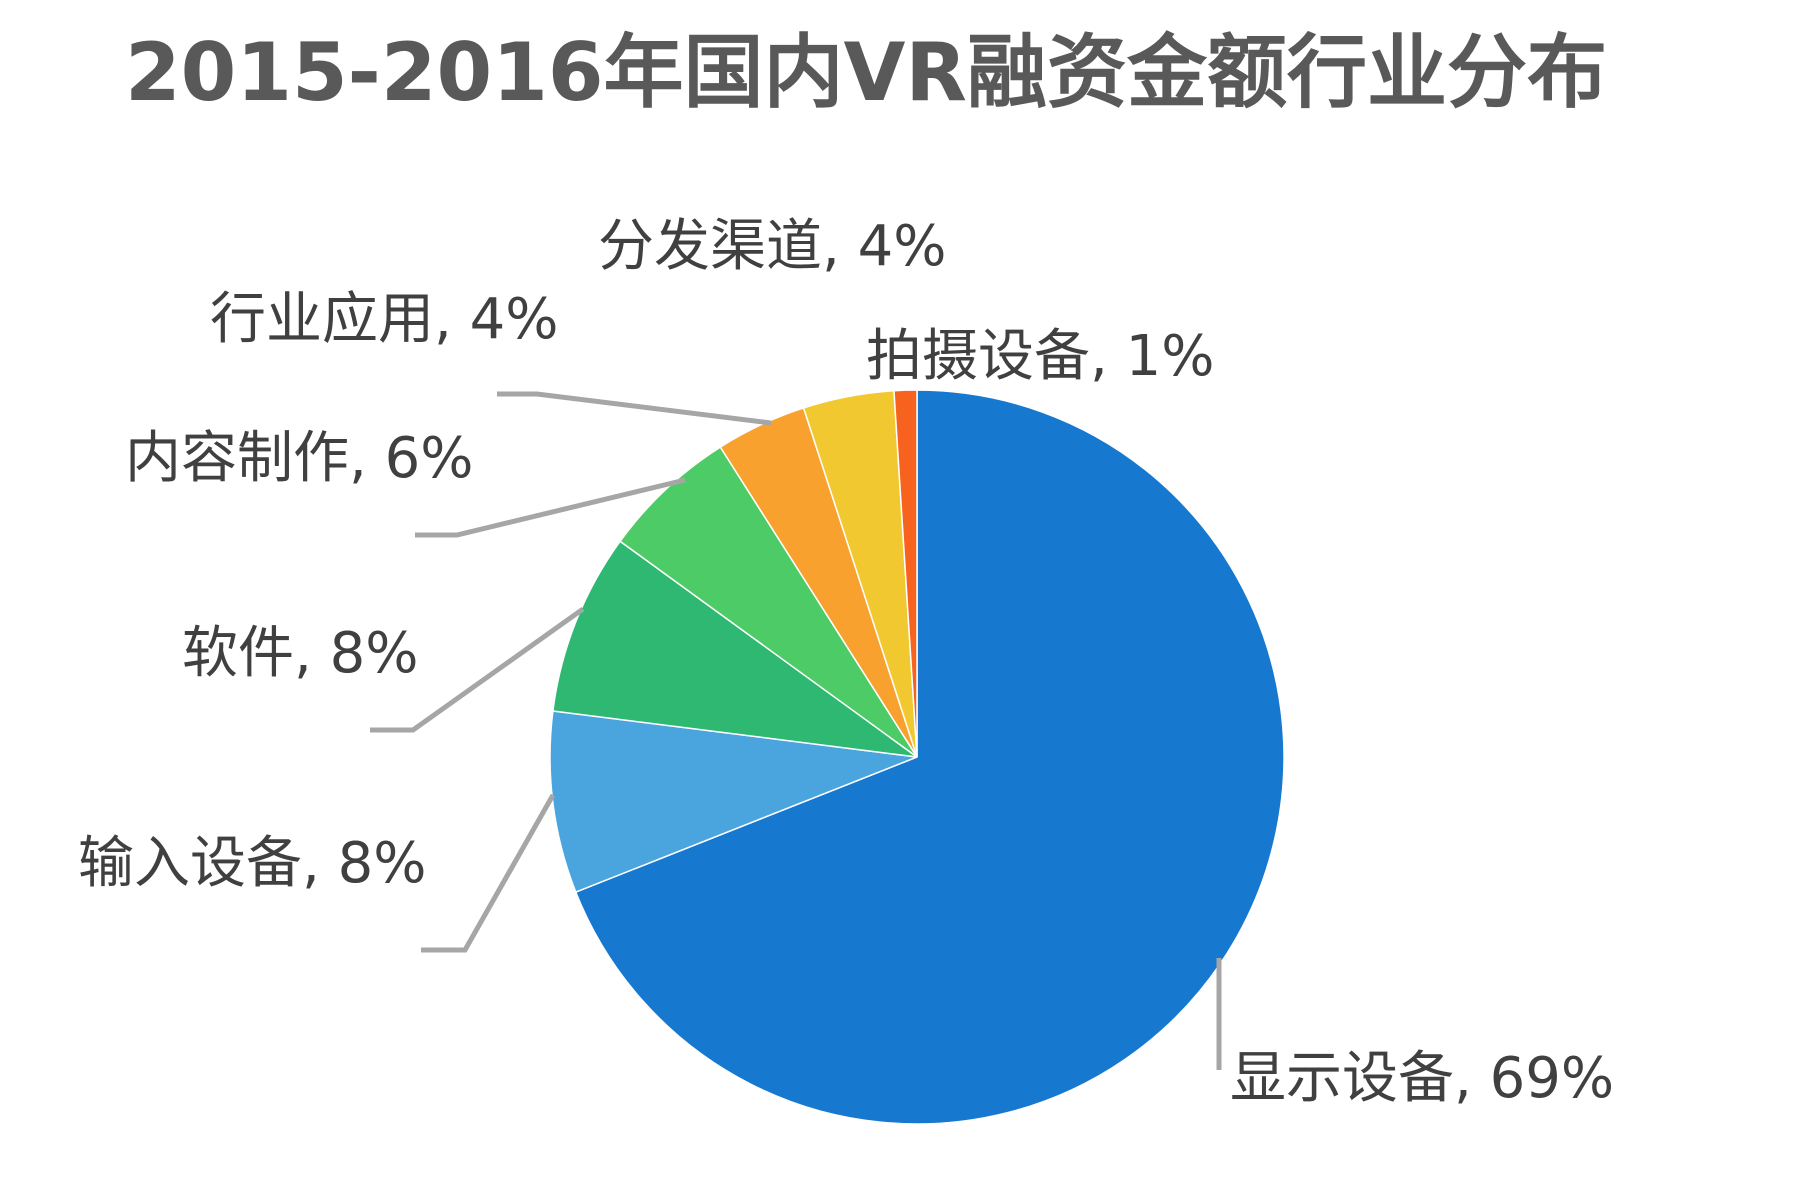 The image size is (1802, 1180). I want to click on data-label-5: 行业应用, 4%, so click(384, 319).